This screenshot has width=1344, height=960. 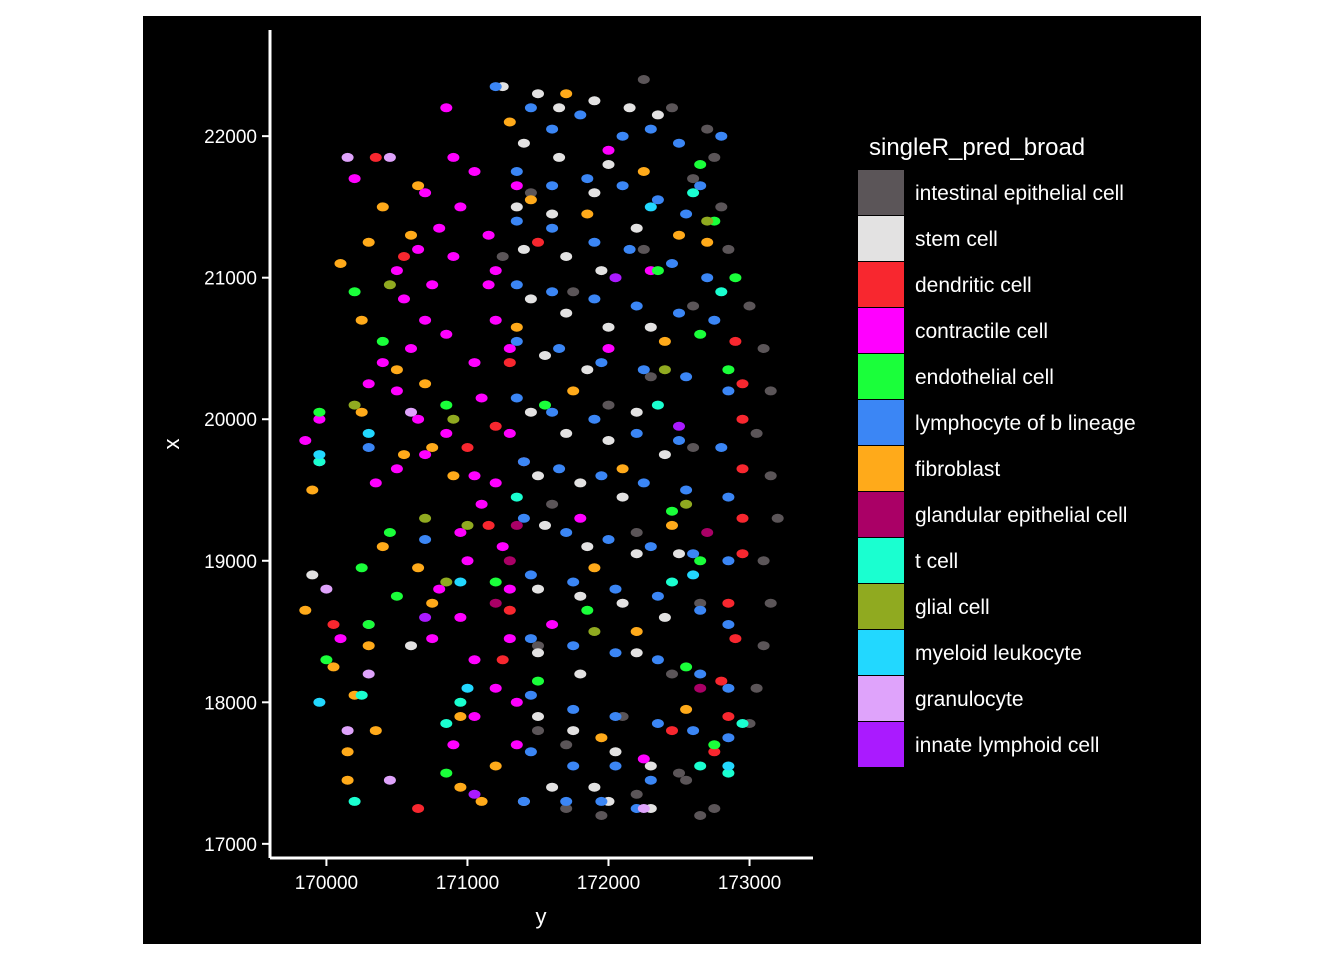 I want to click on legend-title: singleR_pred_broad, so click(x=977, y=147).